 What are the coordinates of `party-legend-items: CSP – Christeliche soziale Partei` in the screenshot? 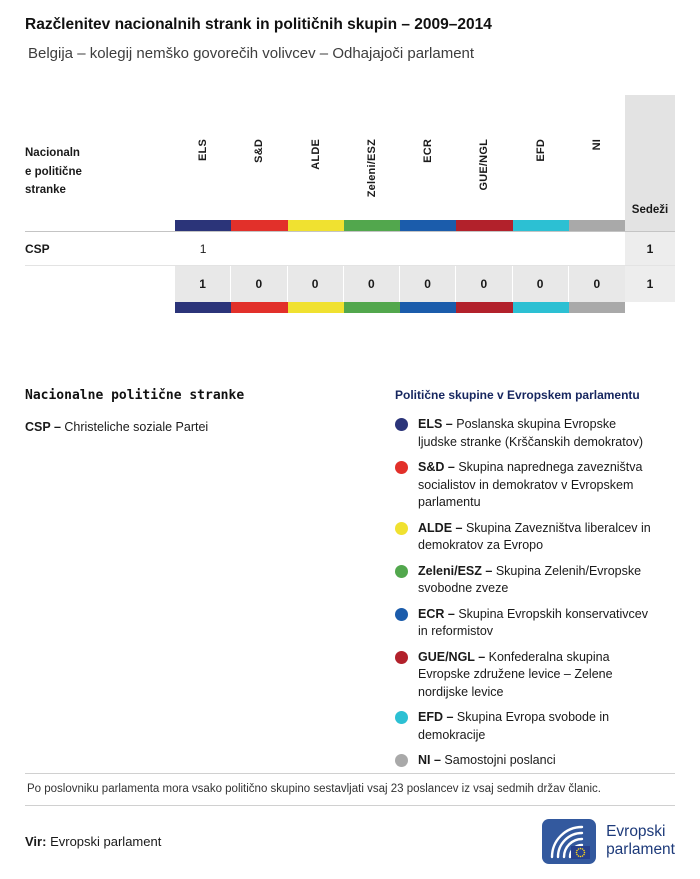 It's located at (210, 427).